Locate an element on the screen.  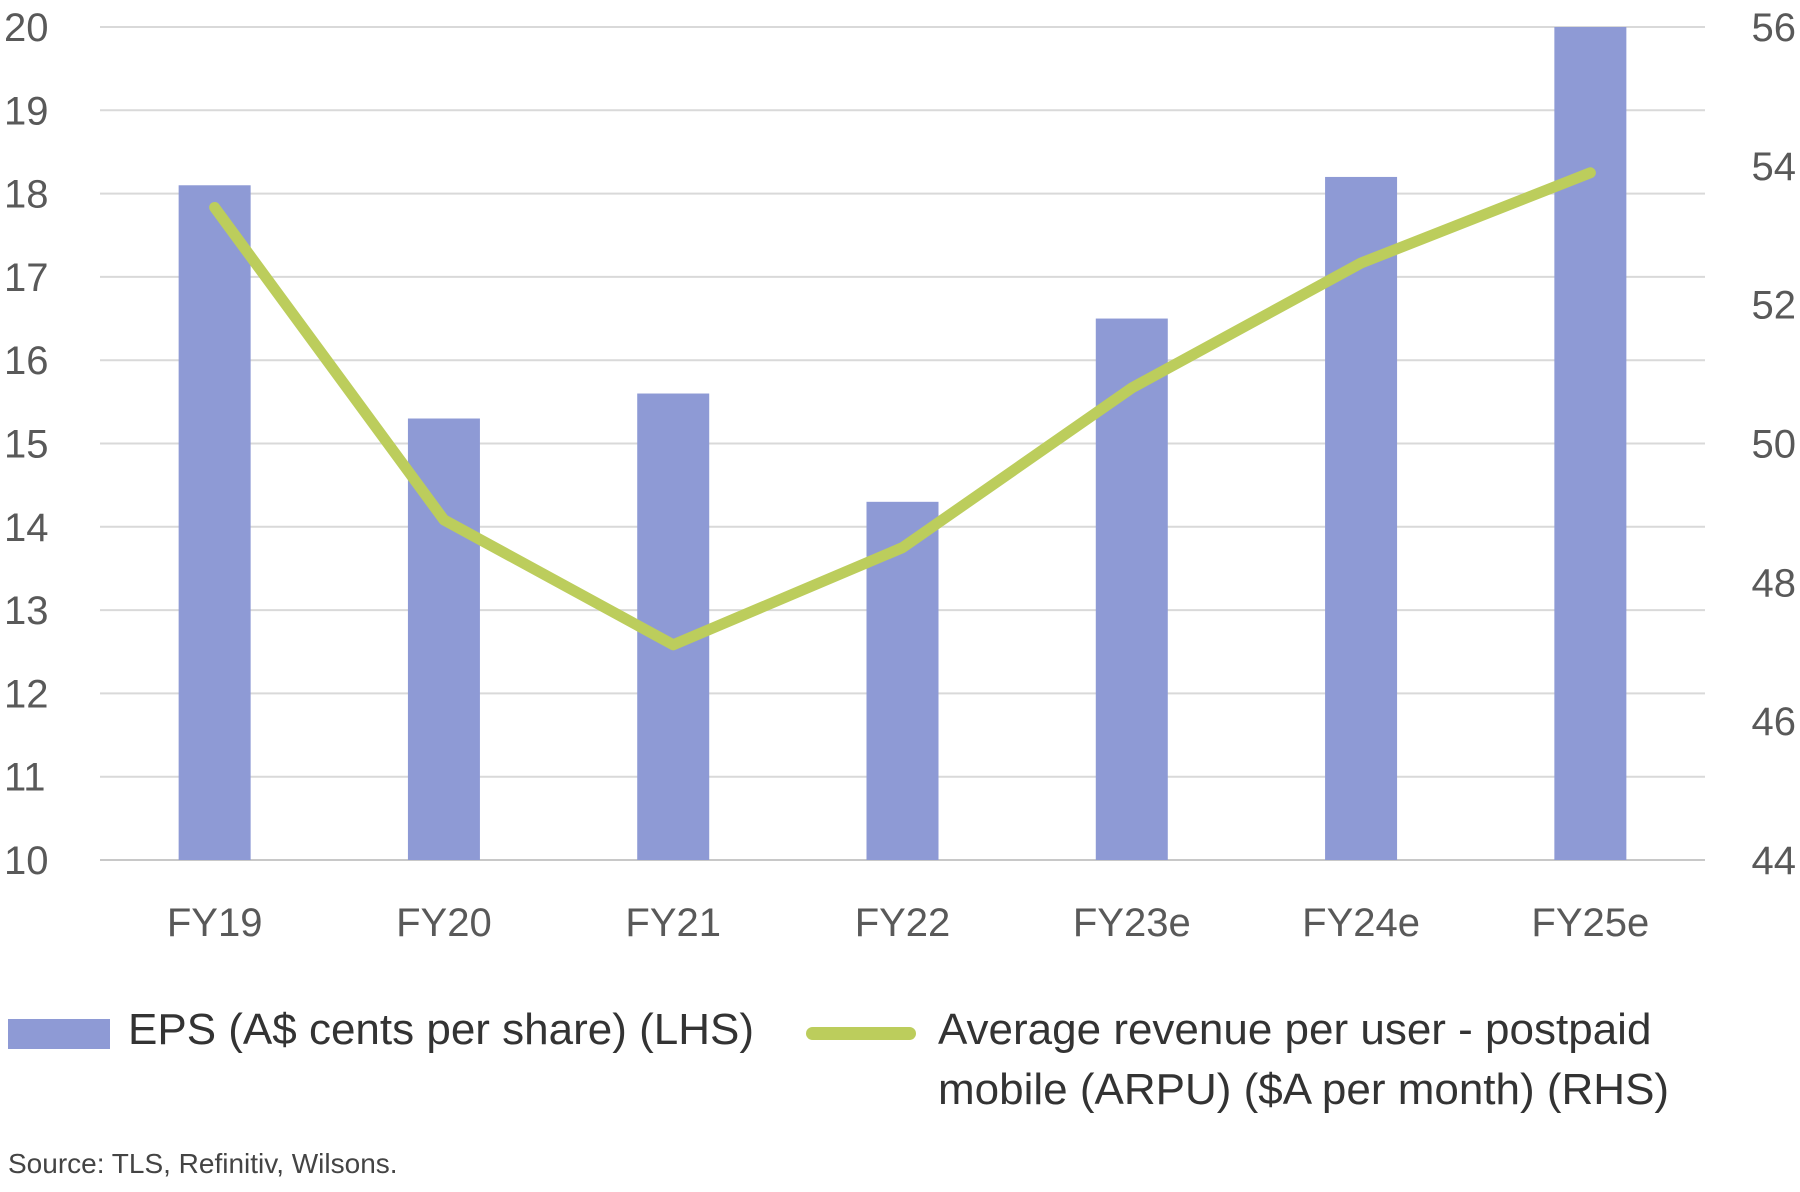
left-axis-tick-label: 15 is located at coordinates (26, 445).